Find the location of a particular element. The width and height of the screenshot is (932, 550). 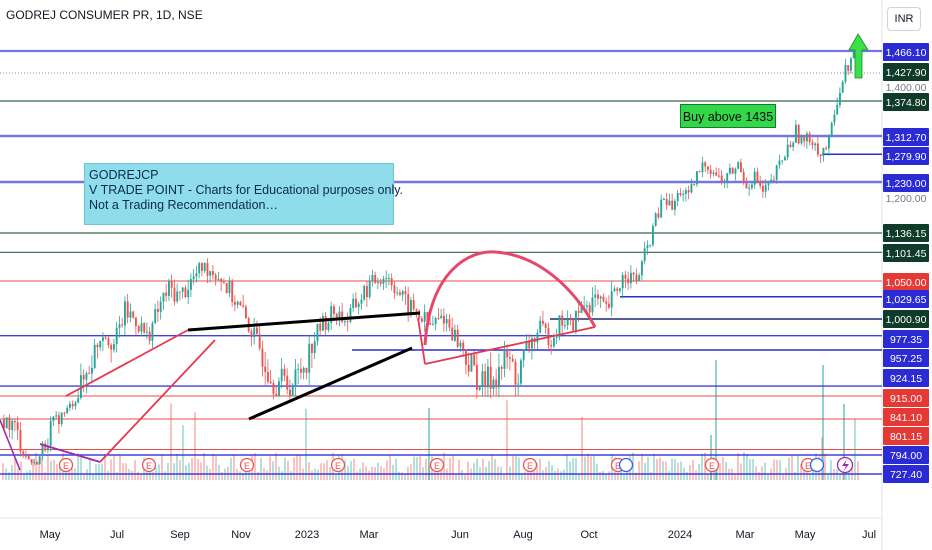

trendline-lower-black is located at coordinates (330, 383).